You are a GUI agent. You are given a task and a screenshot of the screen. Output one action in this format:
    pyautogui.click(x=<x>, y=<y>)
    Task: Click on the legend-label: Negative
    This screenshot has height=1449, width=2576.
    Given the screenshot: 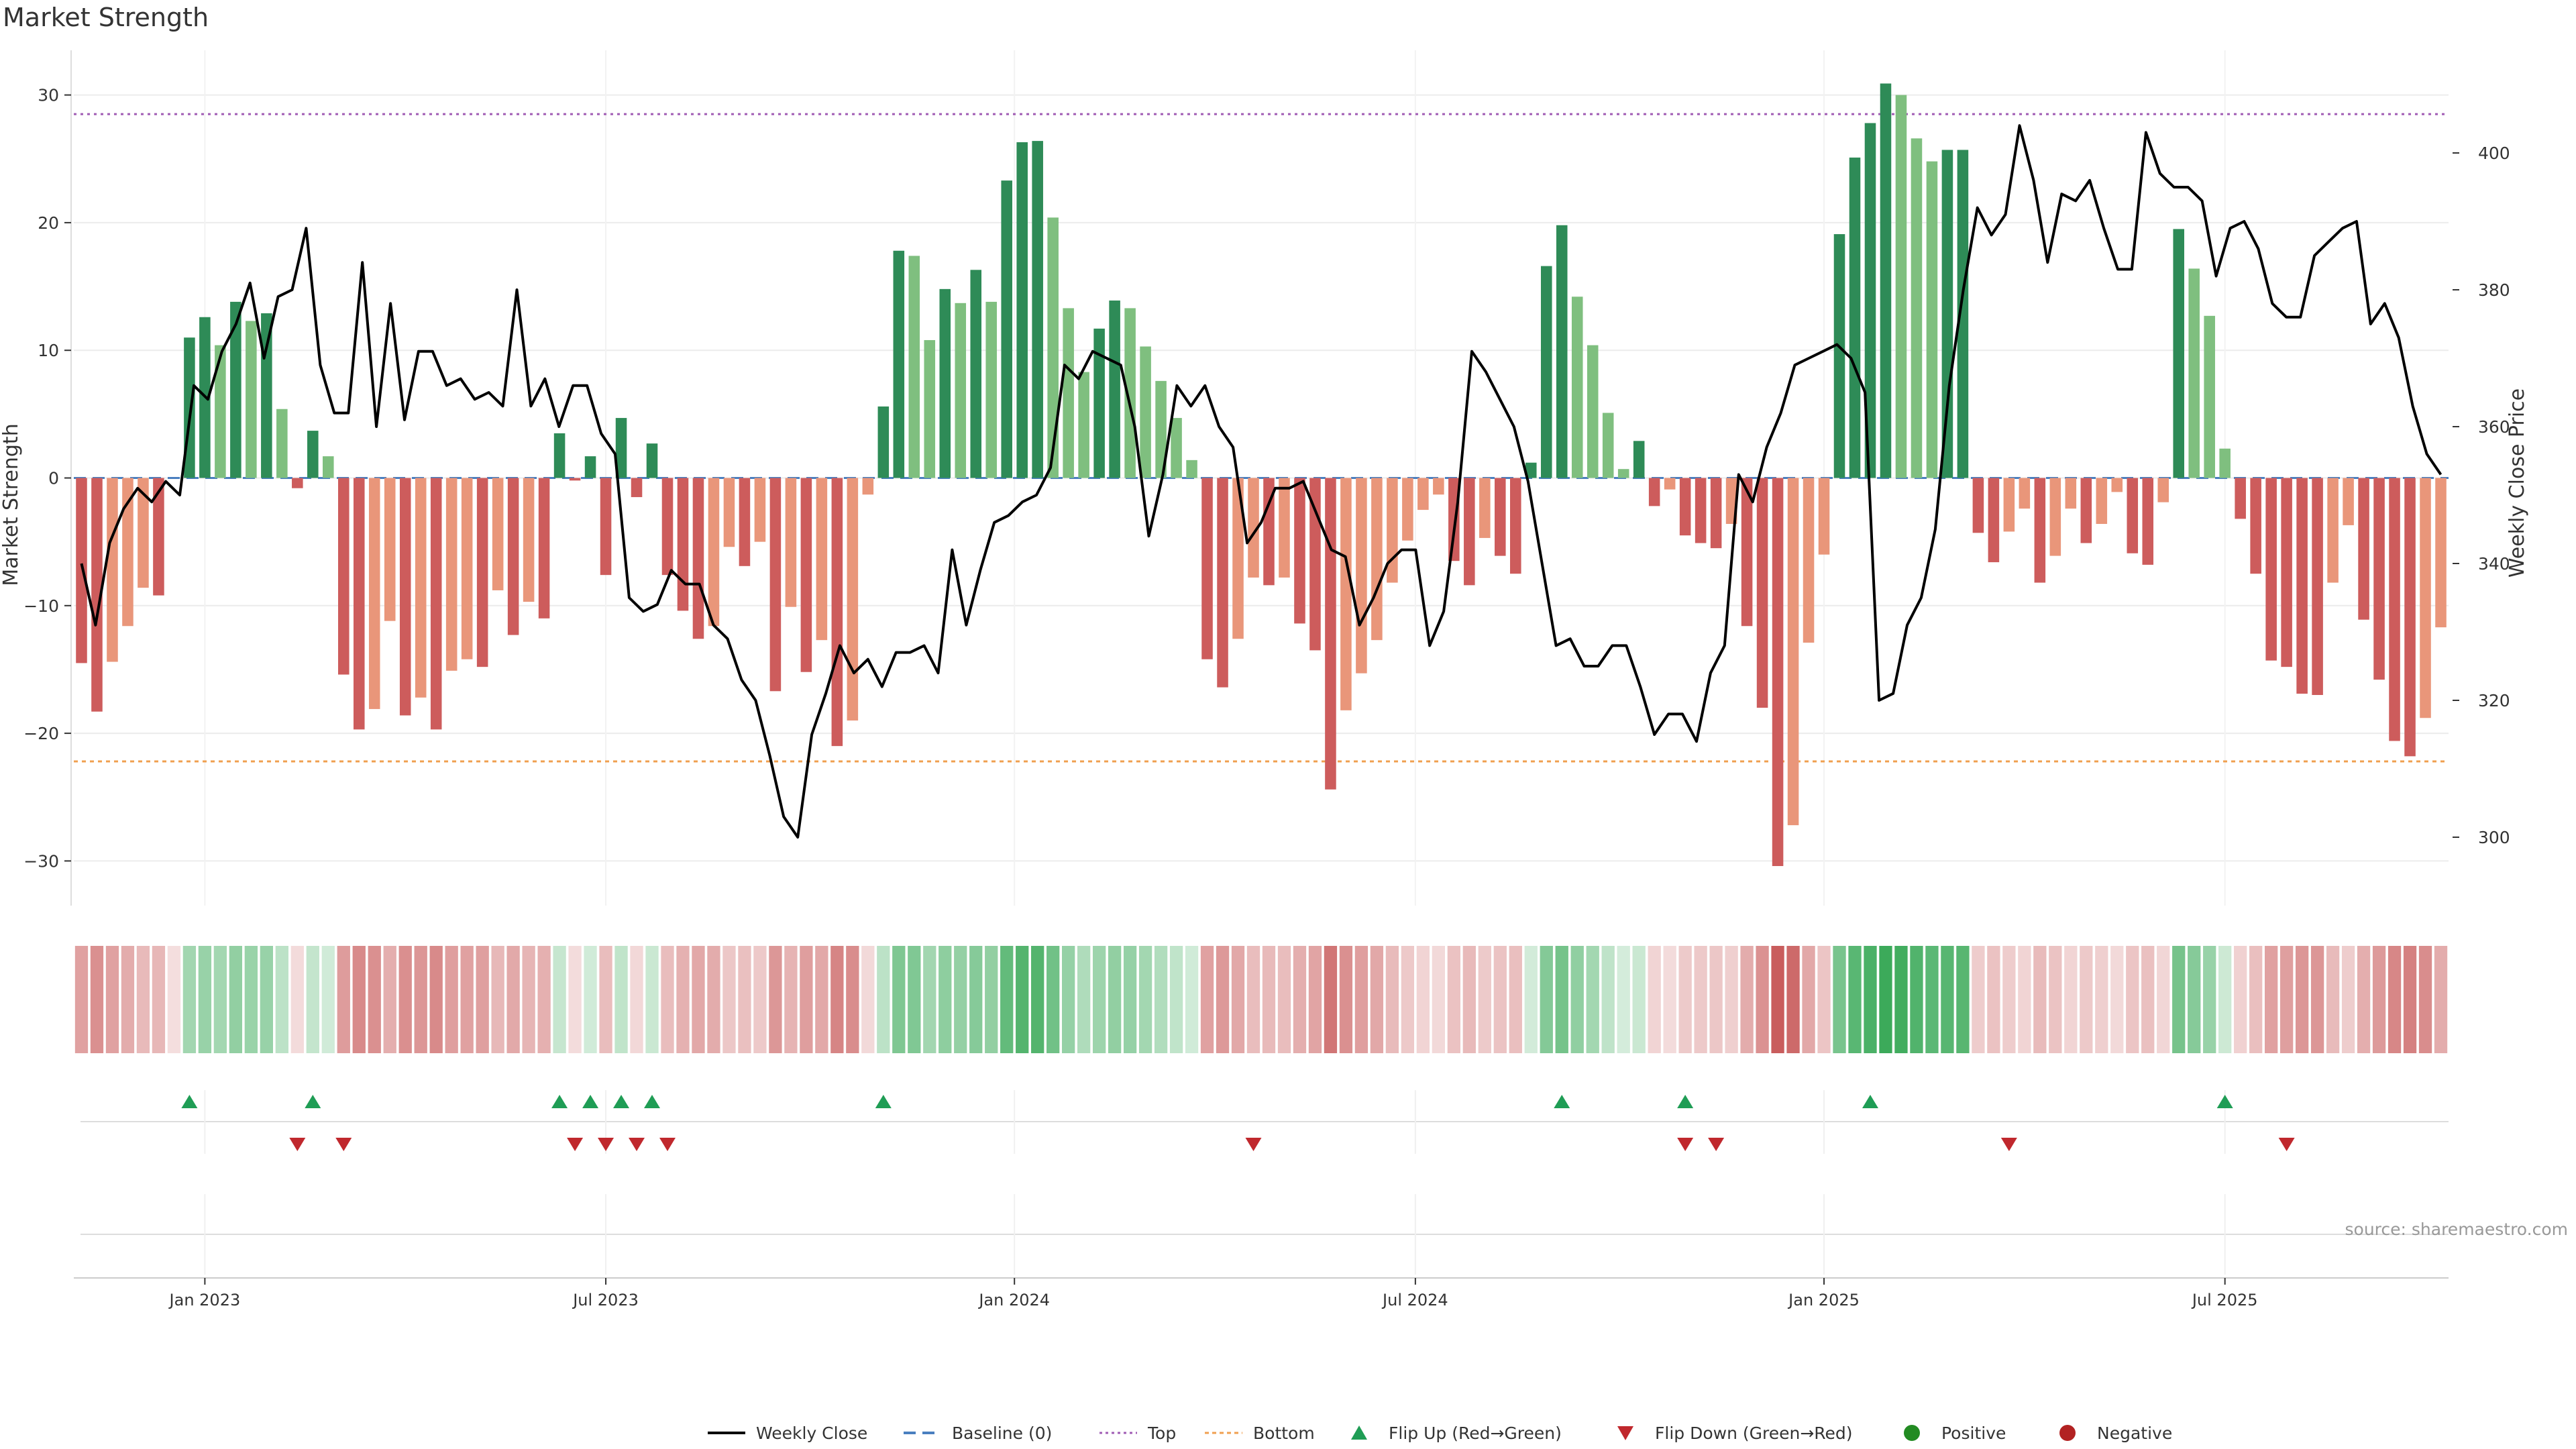 What is the action you would take?
    pyautogui.click(x=2134, y=1433)
    